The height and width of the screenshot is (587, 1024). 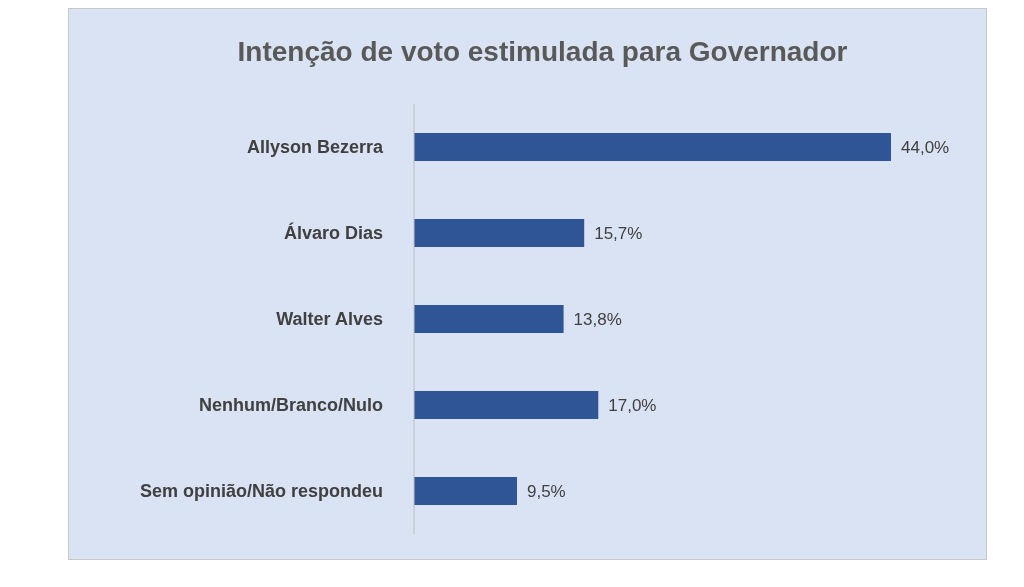 I want to click on data-label: 44,0%, so click(x=925, y=148).